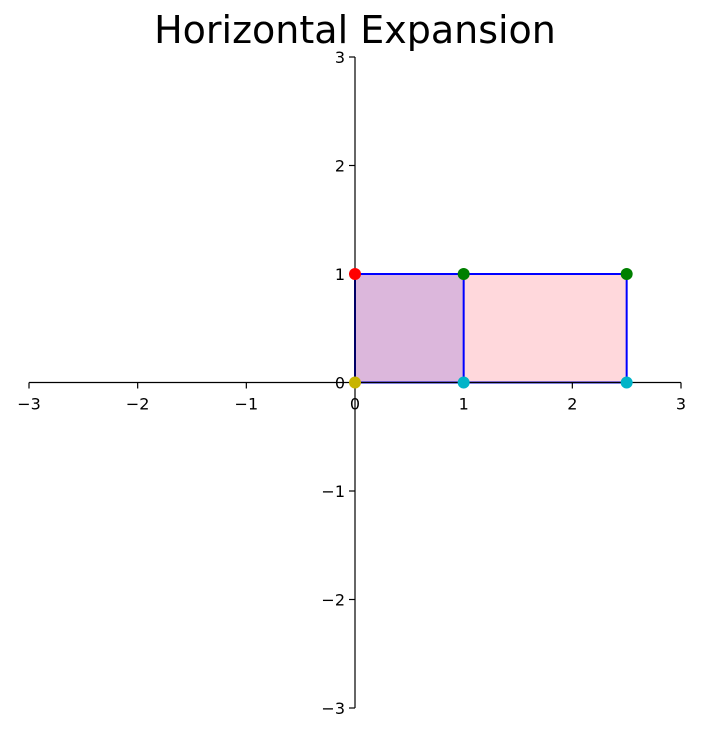 Image resolution: width=702 pixels, height=735 pixels. Describe the element at coordinates (464, 404) in the screenshot. I see `x-tick-label: 1` at that location.